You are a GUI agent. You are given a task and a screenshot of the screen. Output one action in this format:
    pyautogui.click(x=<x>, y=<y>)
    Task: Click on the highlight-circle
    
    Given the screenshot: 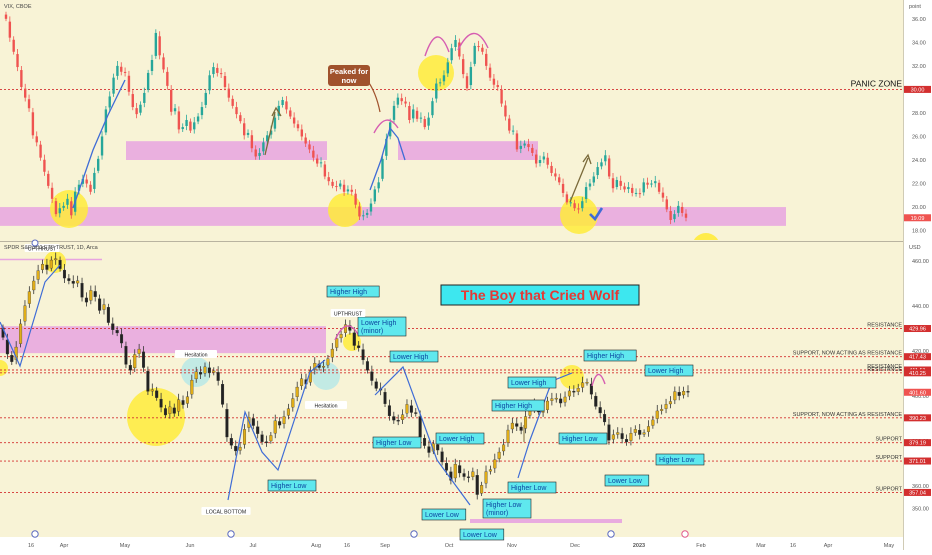 What is the action you would take?
    pyautogui.click(x=352, y=342)
    